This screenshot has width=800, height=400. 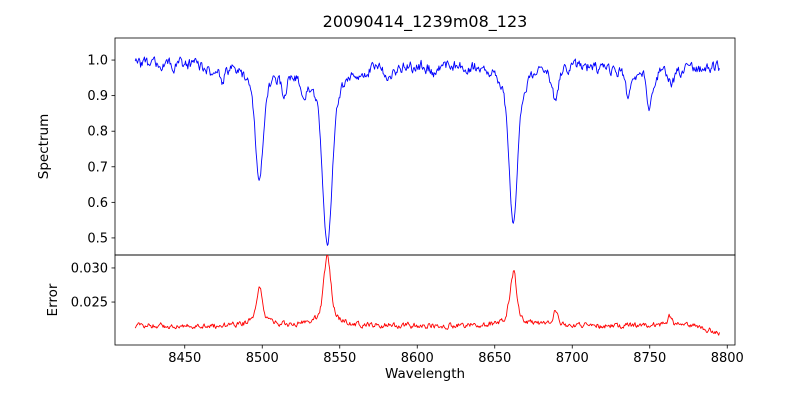 I want to click on x-tick-label: 8500, so click(x=262, y=358).